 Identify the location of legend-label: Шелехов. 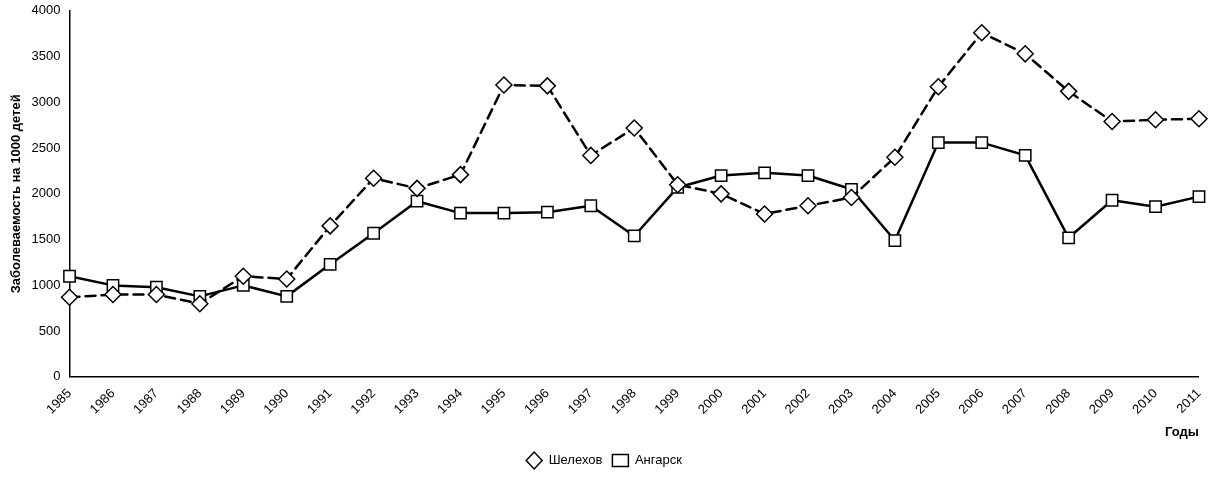
(575, 460).